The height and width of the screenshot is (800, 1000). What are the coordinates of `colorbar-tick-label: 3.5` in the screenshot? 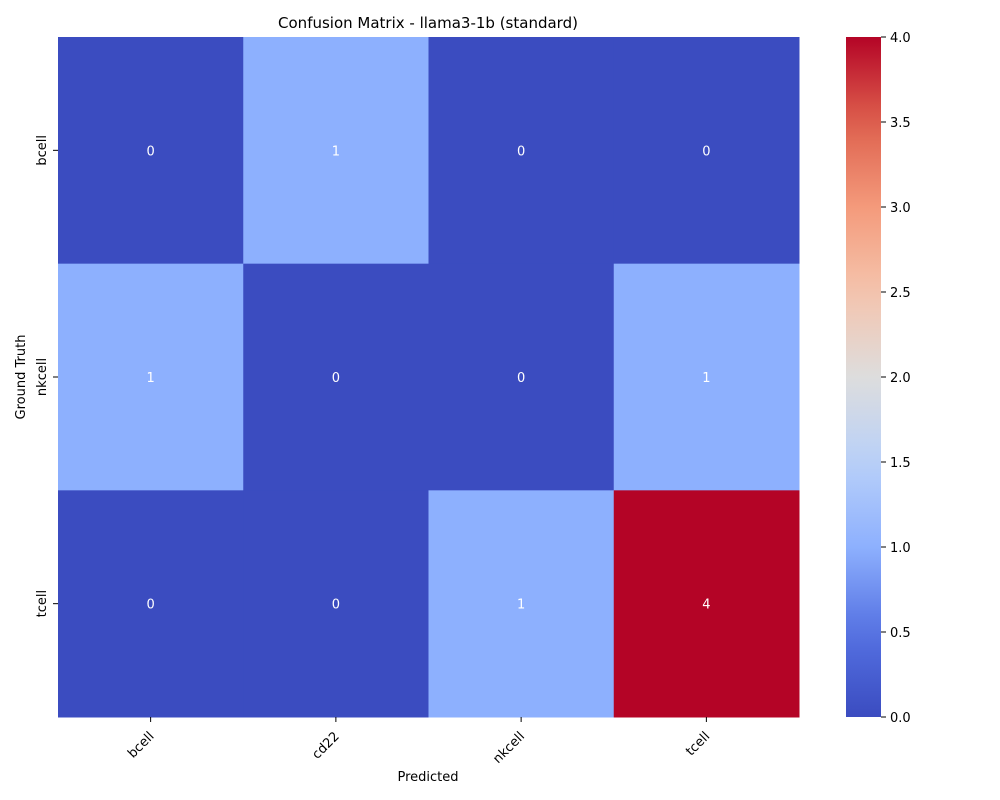 It's located at (900, 123).